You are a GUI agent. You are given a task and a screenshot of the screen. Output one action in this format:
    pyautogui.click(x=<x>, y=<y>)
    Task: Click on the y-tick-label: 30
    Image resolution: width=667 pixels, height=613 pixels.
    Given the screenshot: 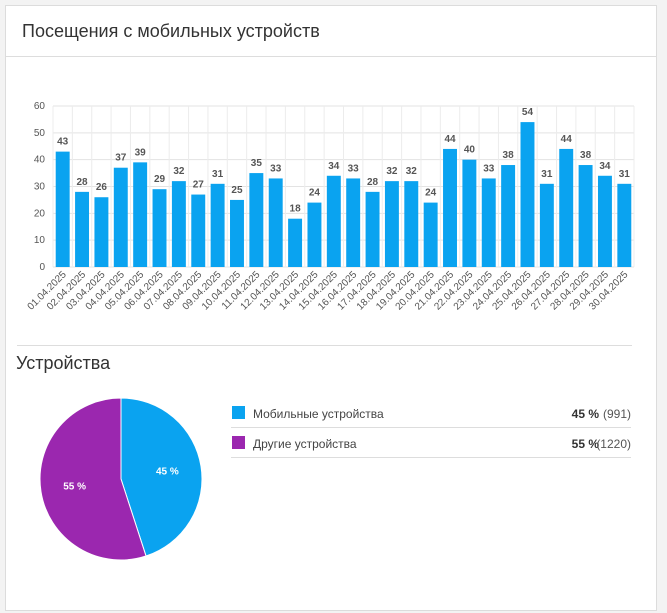 What is the action you would take?
    pyautogui.click(x=40, y=187)
    